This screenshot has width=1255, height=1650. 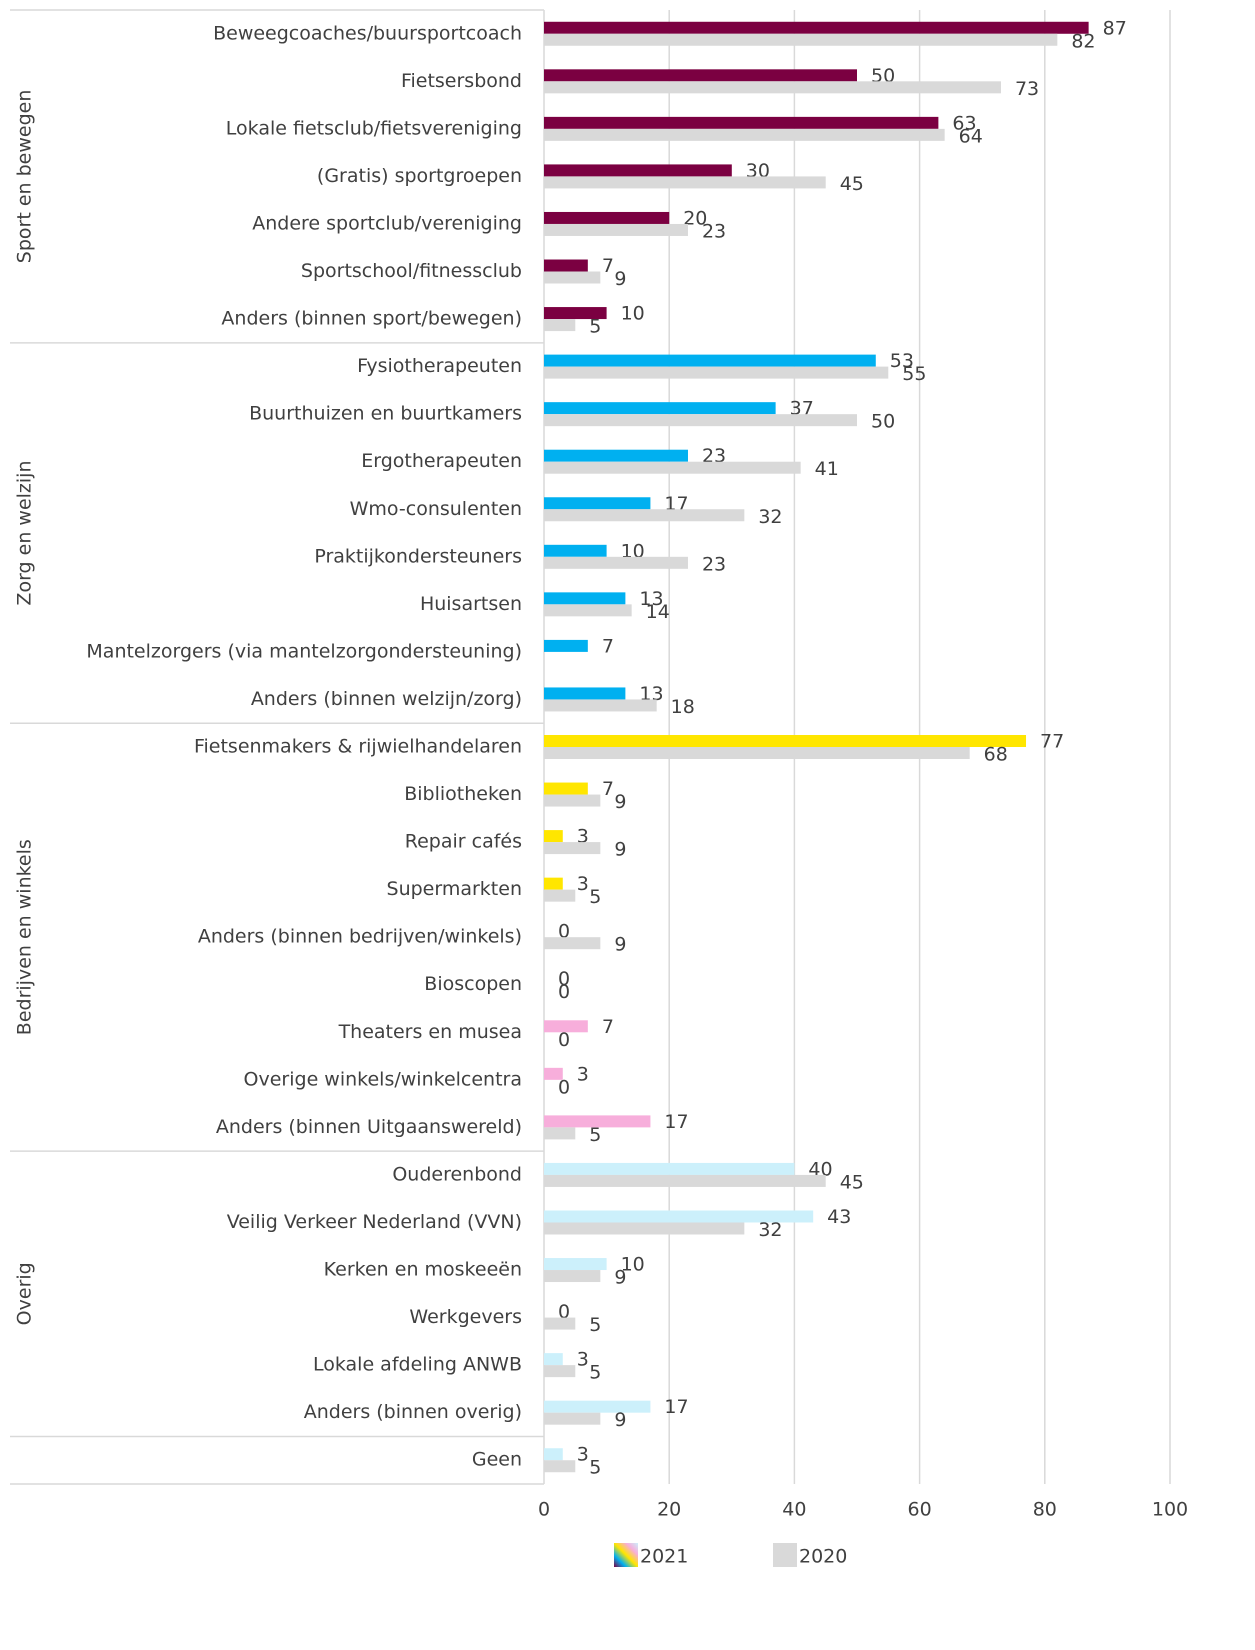 What do you see at coordinates (1045, 1510) in the screenshot?
I see `x-tick-label: 80` at bounding box center [1045, 1510].